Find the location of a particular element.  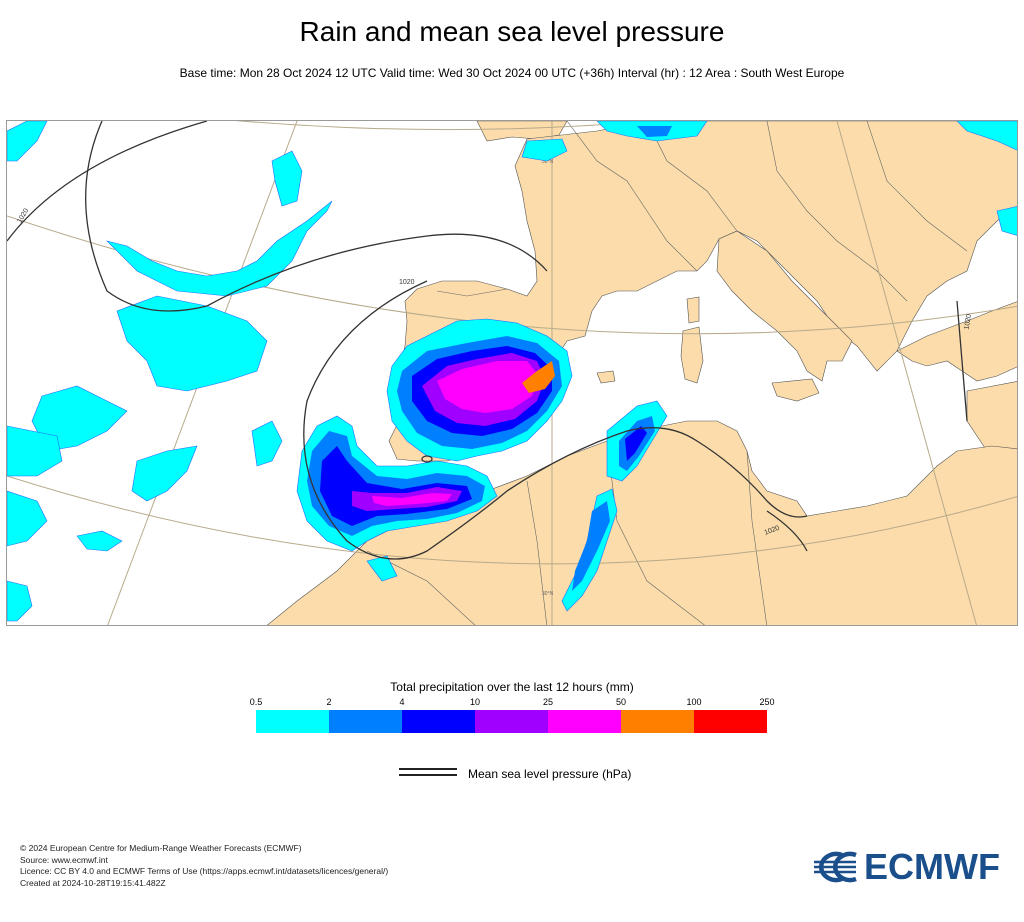

land-italy is located at coordinates (784, 306).